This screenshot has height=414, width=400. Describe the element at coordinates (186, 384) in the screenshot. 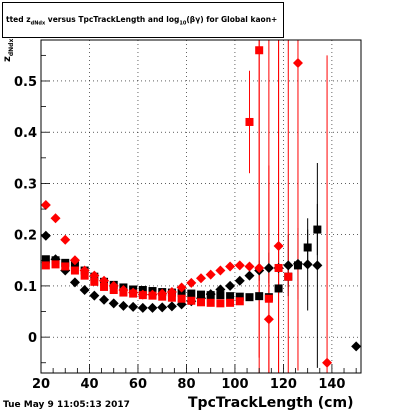

I see `x-tick-label: 80` at that location.